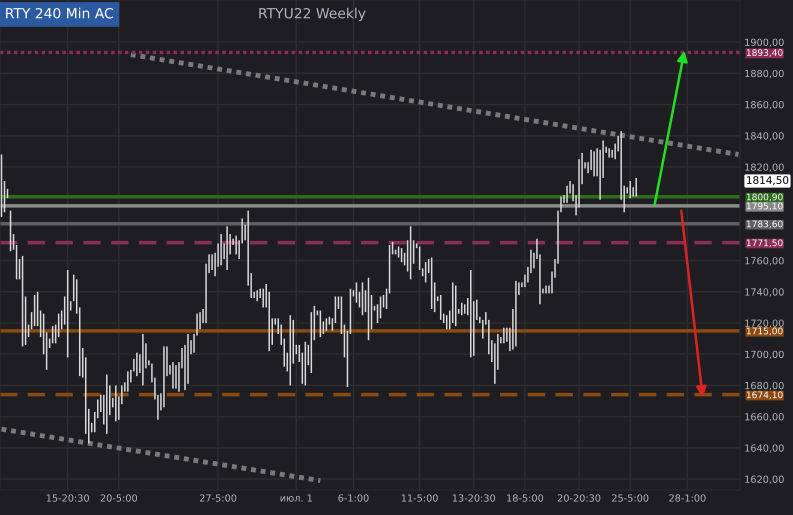 The image size is (793, 515). What do you see at coordinates (764, 167) in the screenshot?
I see `y-tick-label: 1820,00` at bounding box center [764, 167].